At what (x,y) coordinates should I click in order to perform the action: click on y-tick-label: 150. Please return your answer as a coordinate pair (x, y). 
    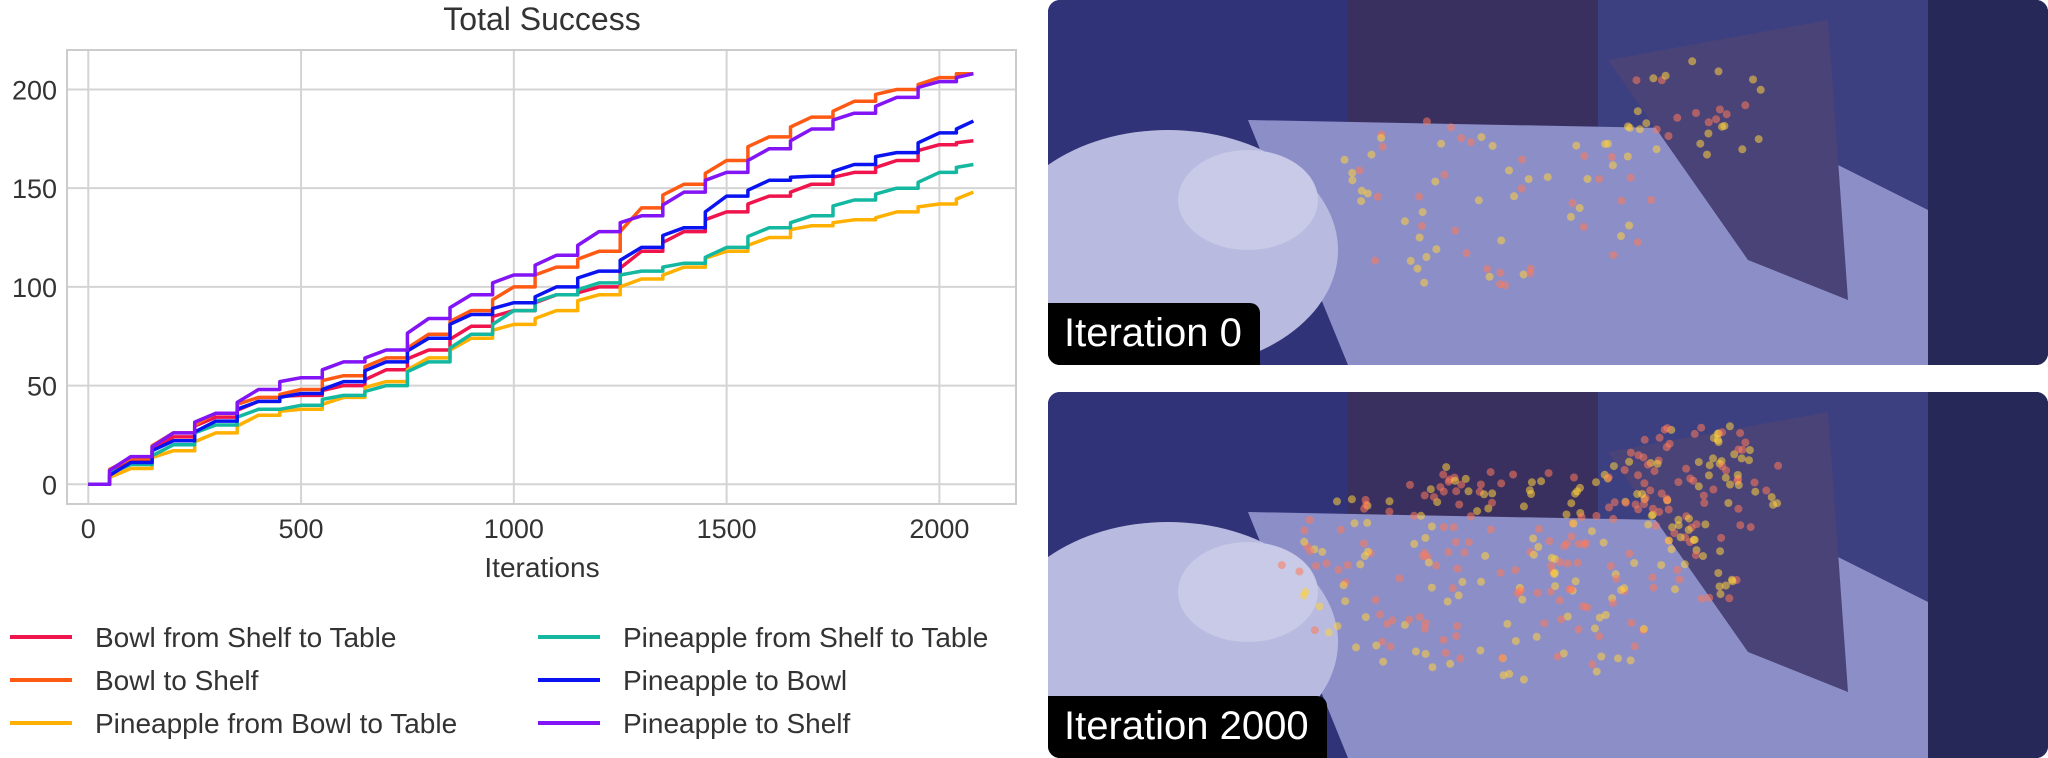
    Looking at the image, I should click on (34, 189).